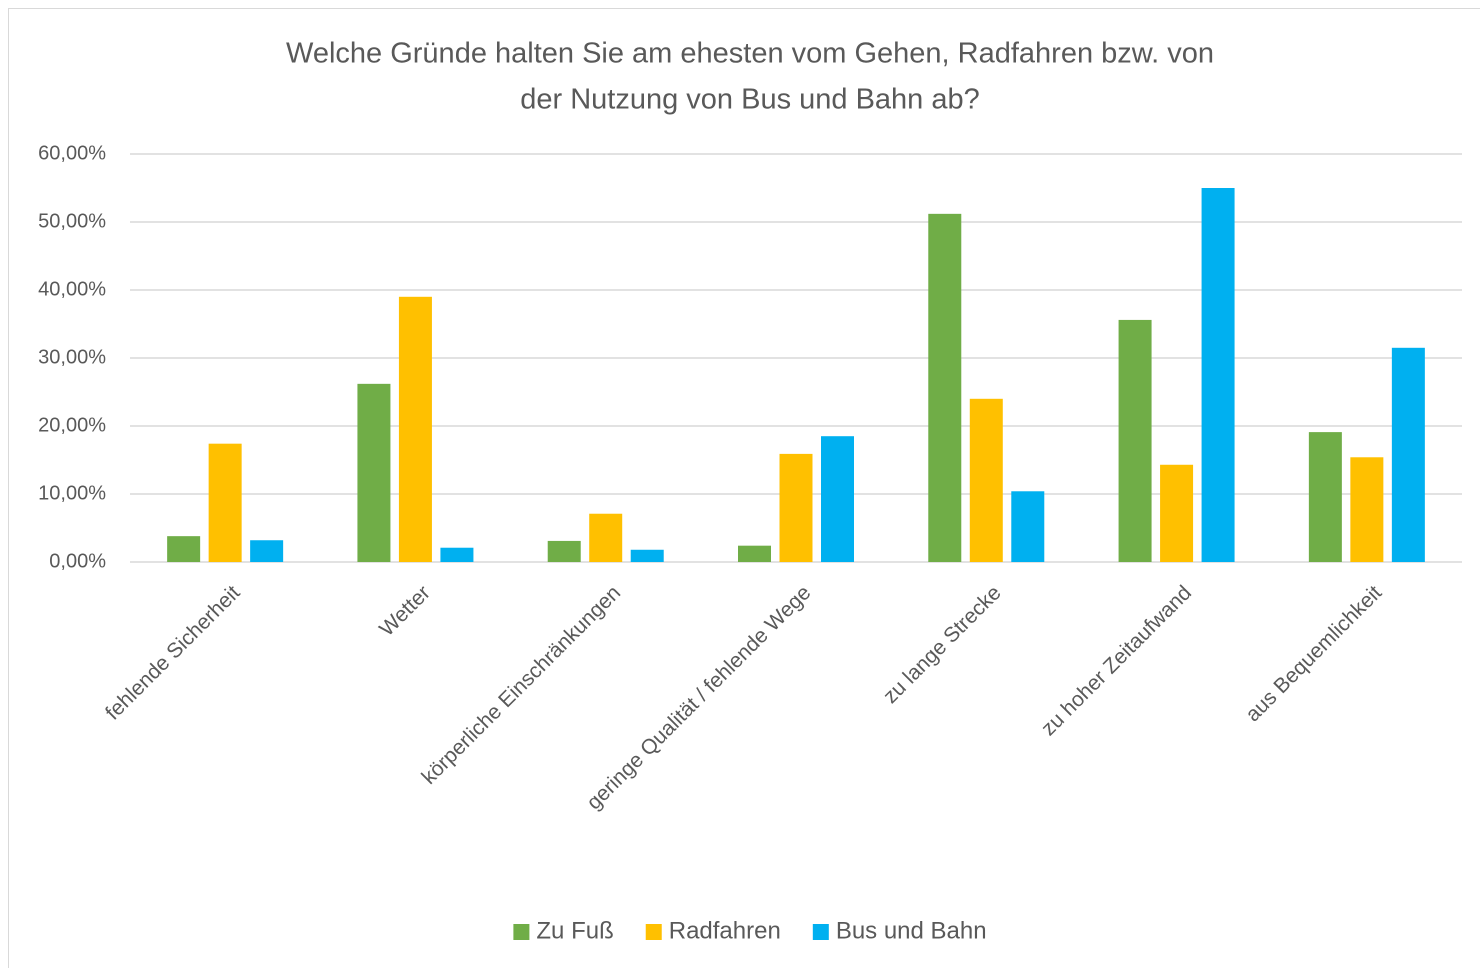 The width and height of the screenshot is (1480, 968). Describe the element at coordinates (72, 289) in the screenshot. I see `y-tick-label: 40,00%` at that location.